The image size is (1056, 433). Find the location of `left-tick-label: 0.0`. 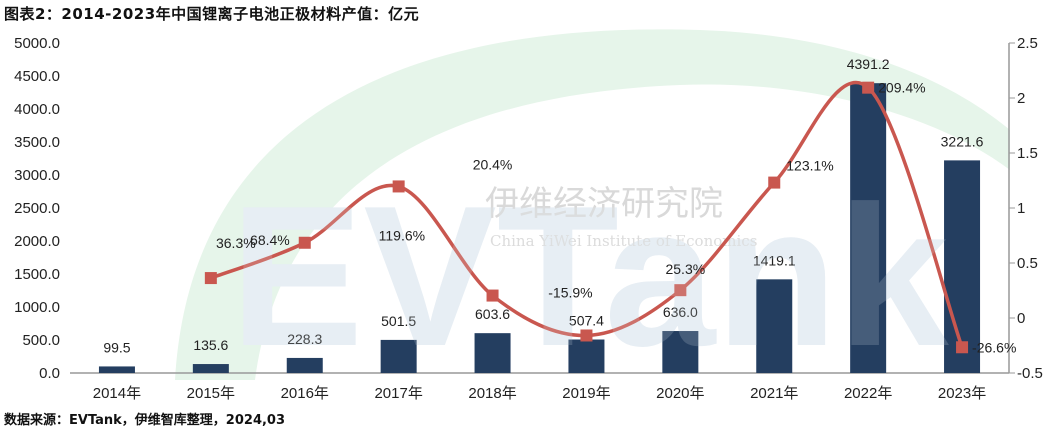

left-tick-label: 0.0 is located at coordinates (49, 373).